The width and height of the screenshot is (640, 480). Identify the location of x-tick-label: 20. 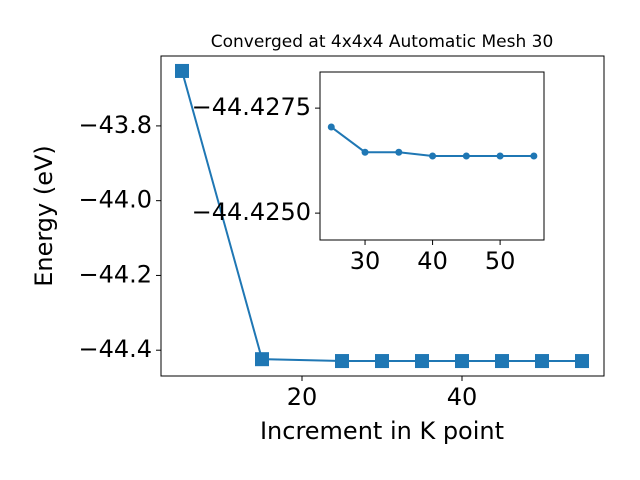
(302, 397).